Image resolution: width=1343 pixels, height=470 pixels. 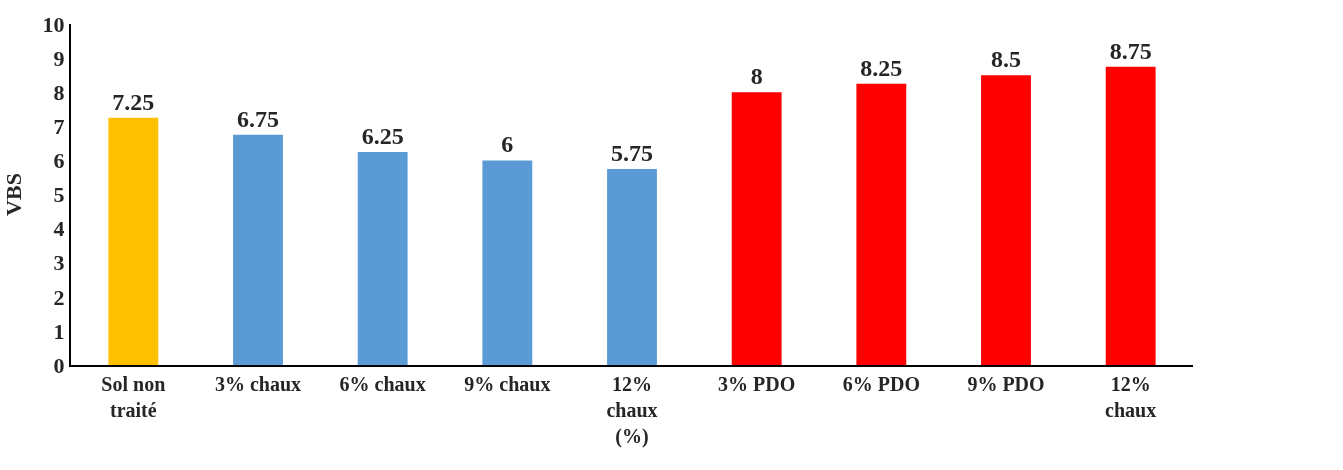 What do you see at coordinates (59, 365) in the screenshot?
I see `y-tick-label: 0` at bounding box center [59, 365].